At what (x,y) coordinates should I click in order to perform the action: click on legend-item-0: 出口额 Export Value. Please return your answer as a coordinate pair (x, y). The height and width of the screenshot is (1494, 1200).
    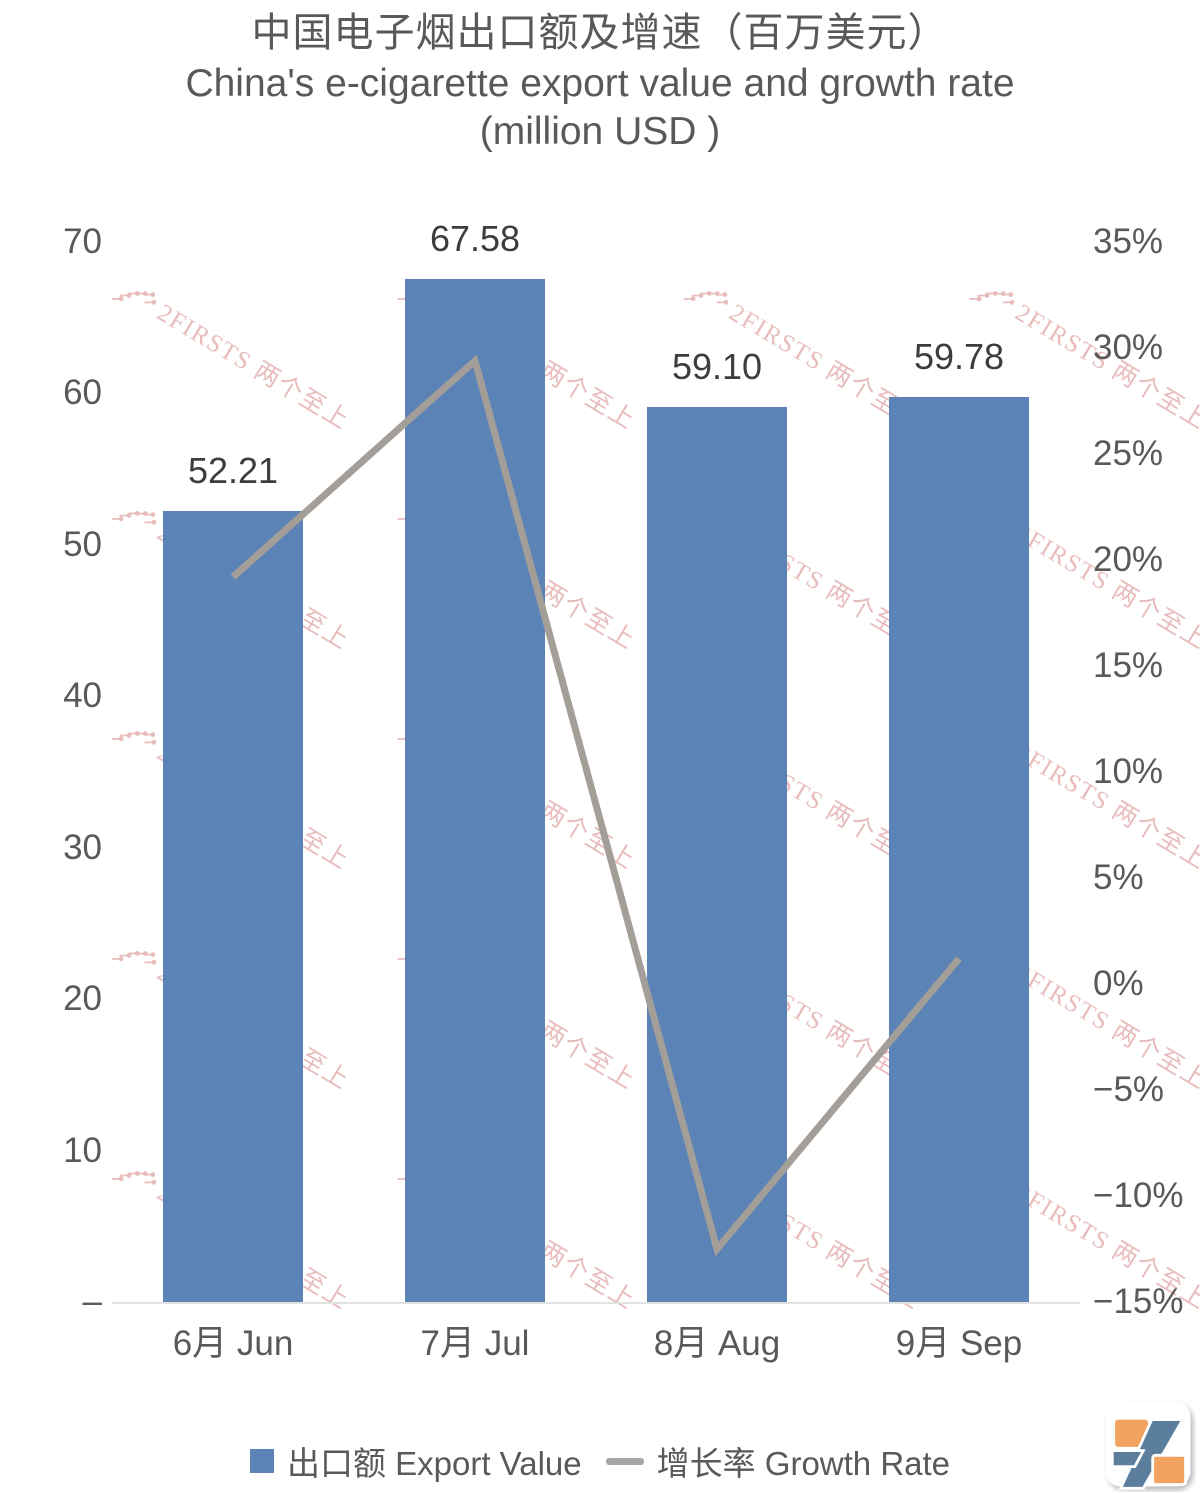
    Looking at the image, I should click on (415, 1461).